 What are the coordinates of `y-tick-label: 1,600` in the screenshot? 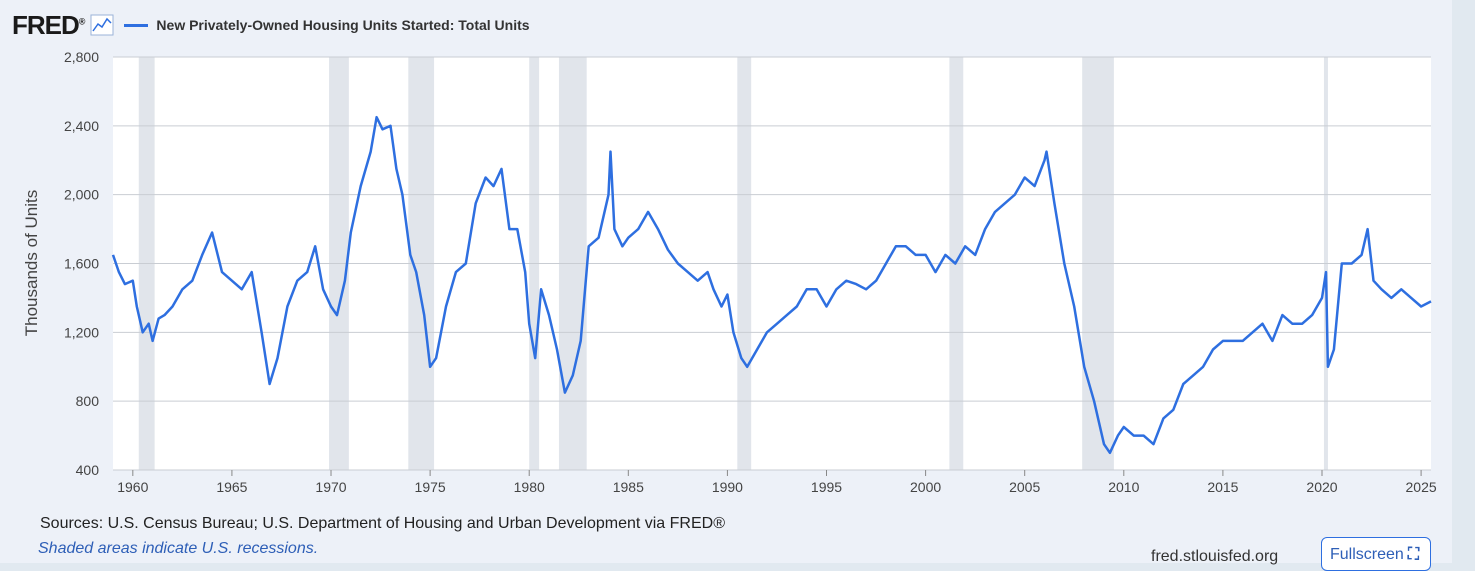 It's located at (81, 264).